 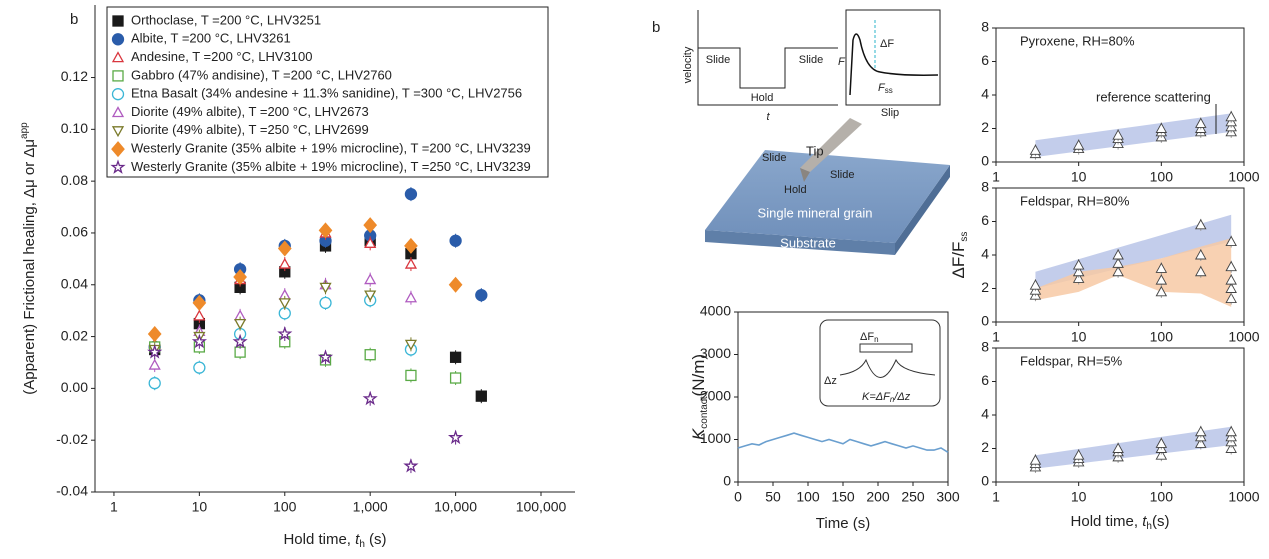 What do you see at coordinates (688, 64) in the screenshot?
I see `axis-label: velocity` at bounding box center [688, 64].